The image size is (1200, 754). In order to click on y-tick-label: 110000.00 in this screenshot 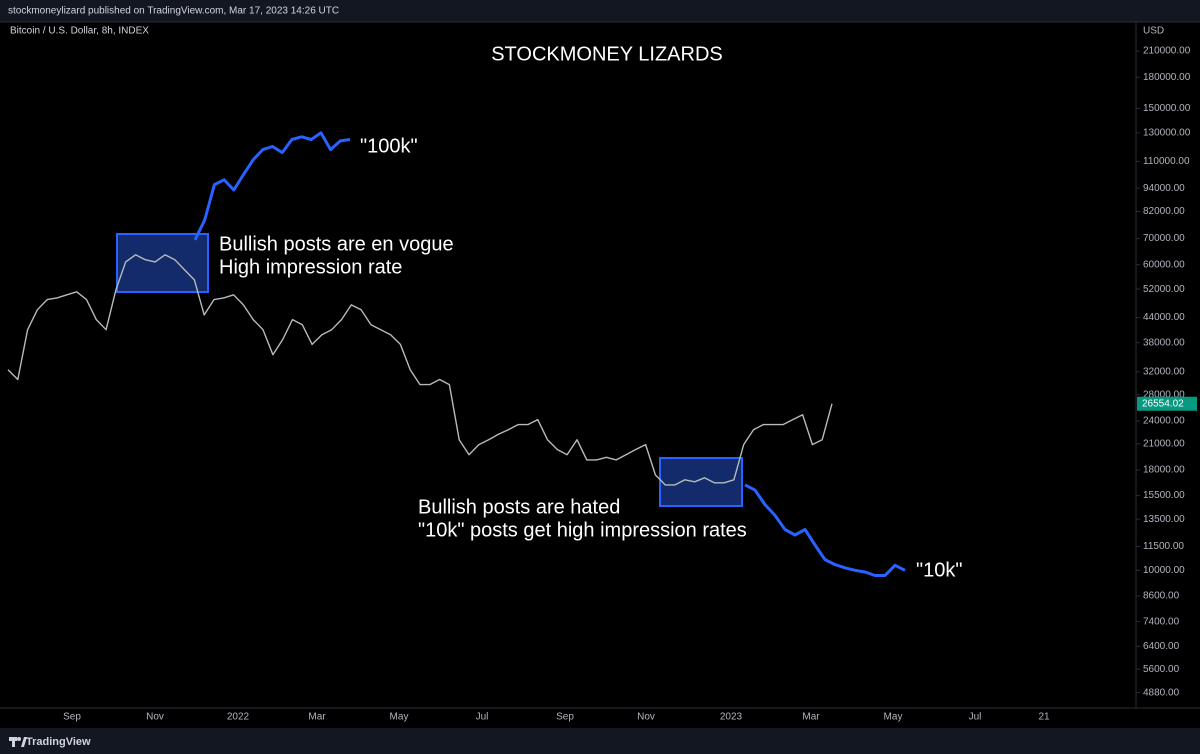, I will do `click(1166, 161)`.